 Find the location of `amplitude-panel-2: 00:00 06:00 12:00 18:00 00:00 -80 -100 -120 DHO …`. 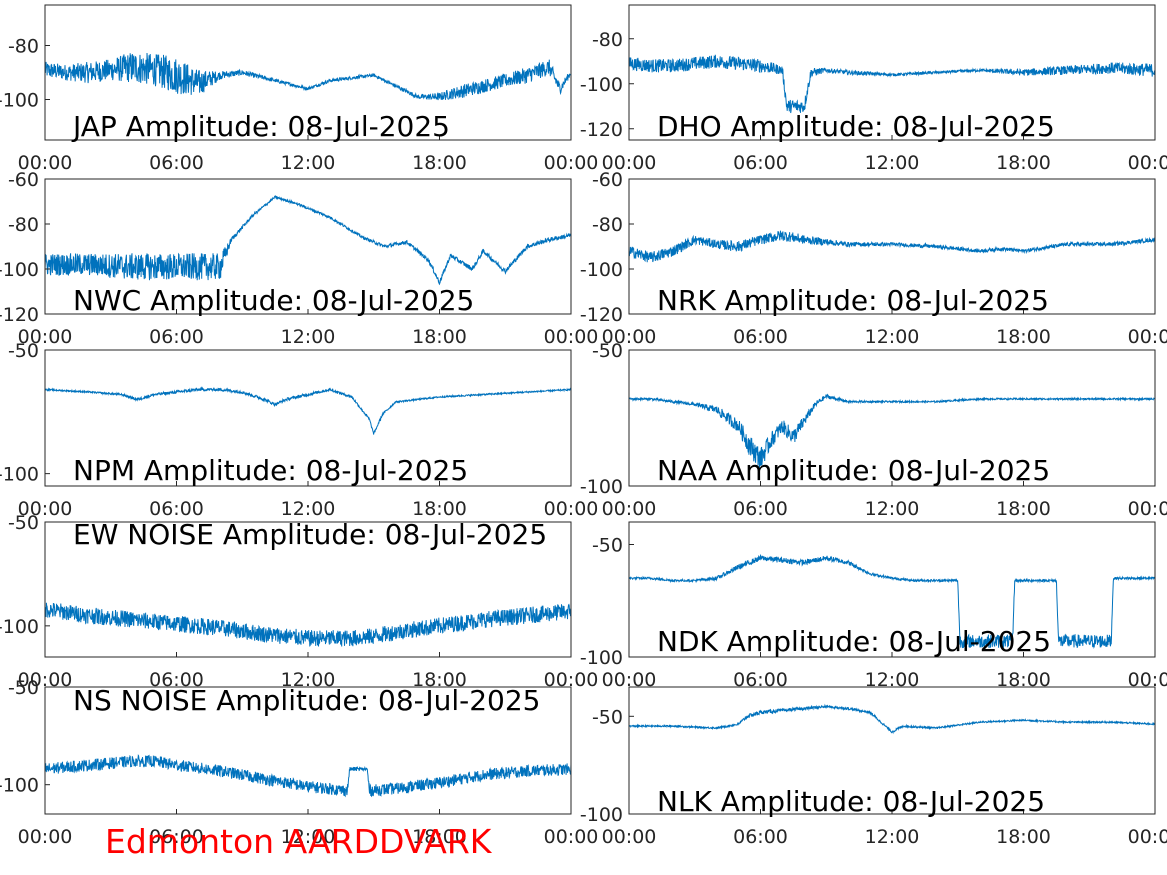

amplitude-panel-2: 00:00 06:00 12:00 18:00 00:00 -80 -100 -120 DHO … is located at coordinates (873, 89).